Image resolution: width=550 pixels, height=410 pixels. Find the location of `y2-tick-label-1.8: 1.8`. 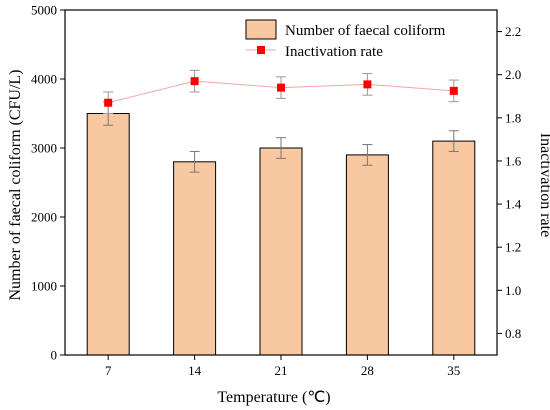

y2-tick-label-1.8: 1.8 is located at coordinates (513, 117).